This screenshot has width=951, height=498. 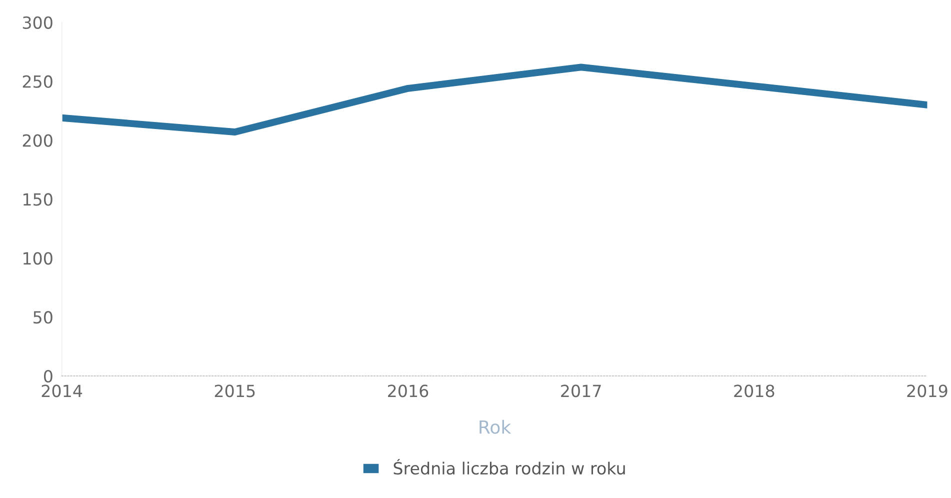 I want to click on legend-label: Średnia liczba rodzin w roku, so click(x=509, y=466).